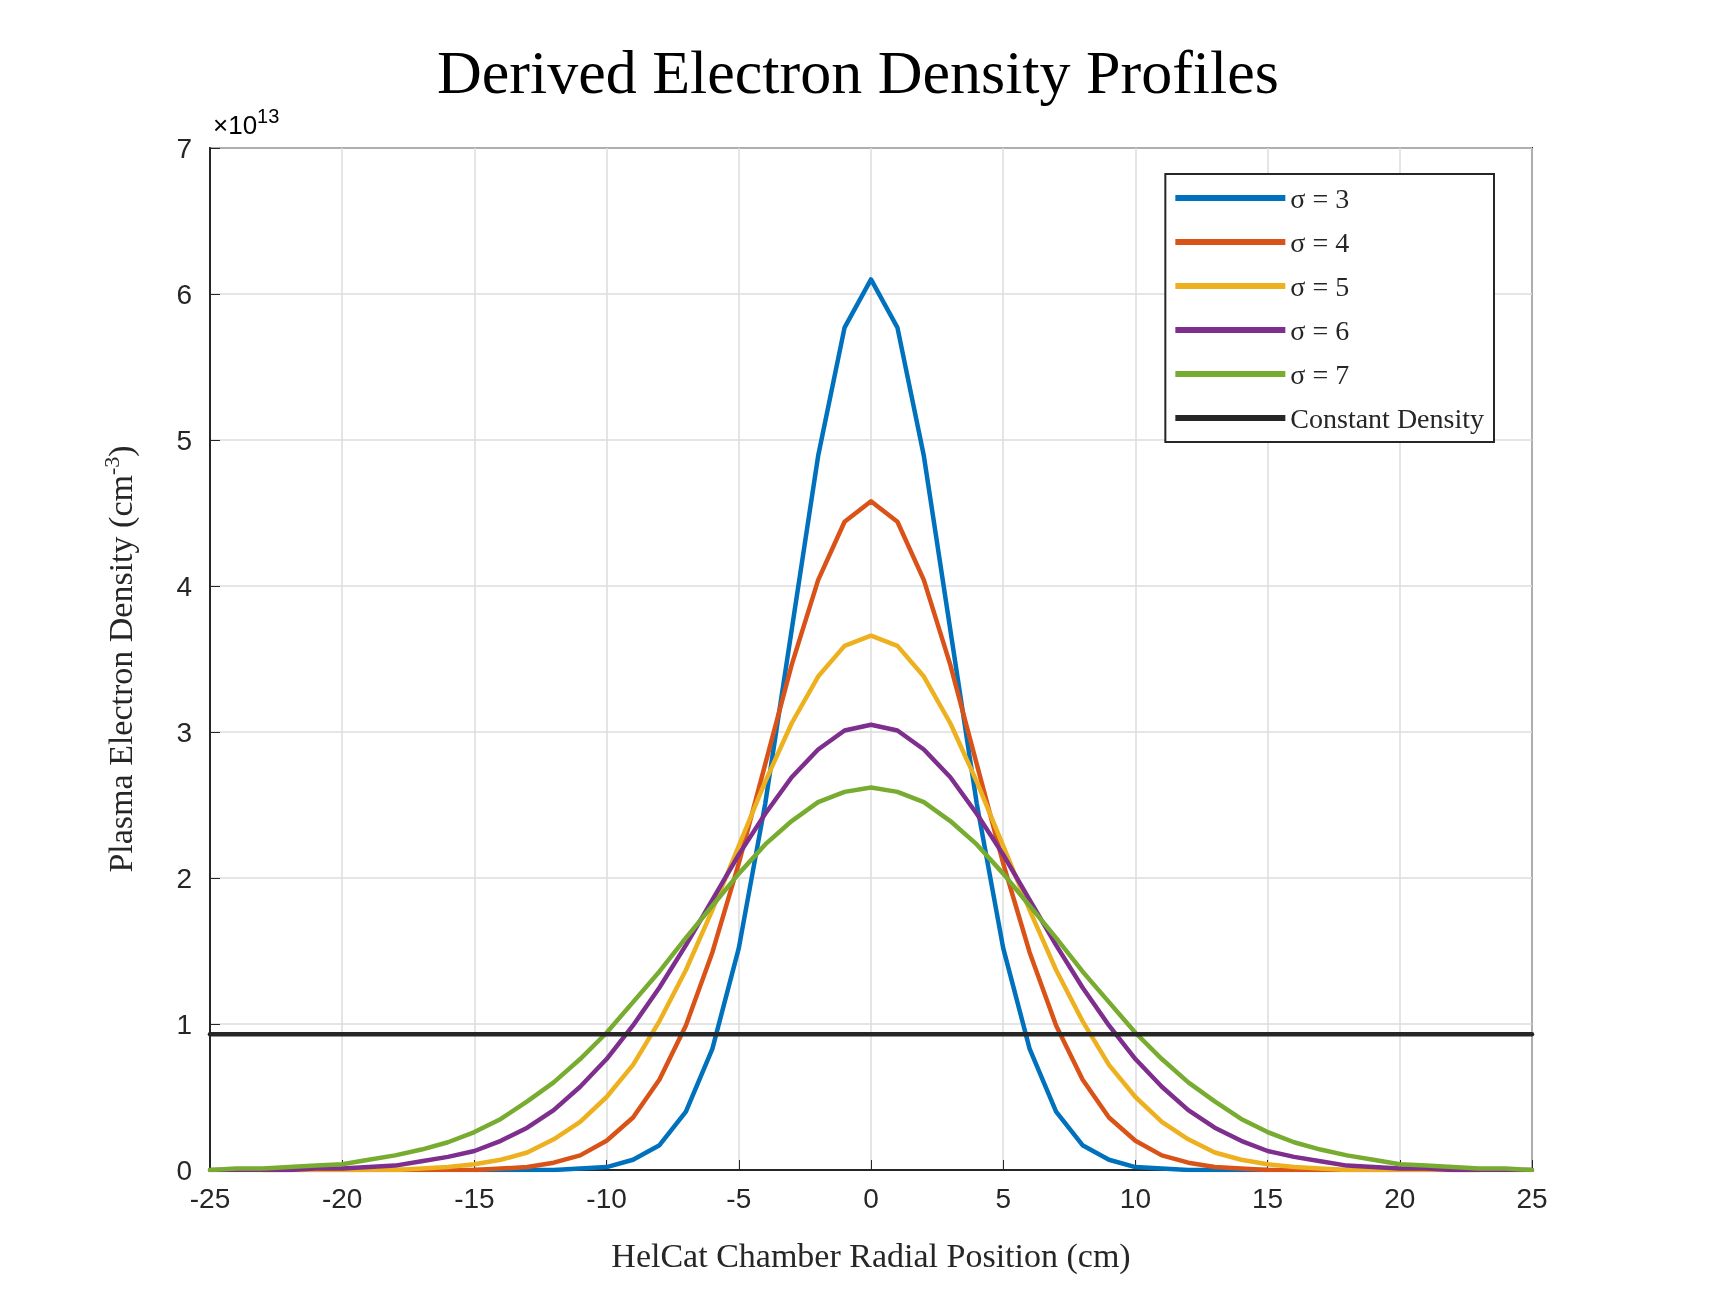 This screenshot has width=1724, height=1313. I want to click on y-tick-label: 5, so click(184, 440).